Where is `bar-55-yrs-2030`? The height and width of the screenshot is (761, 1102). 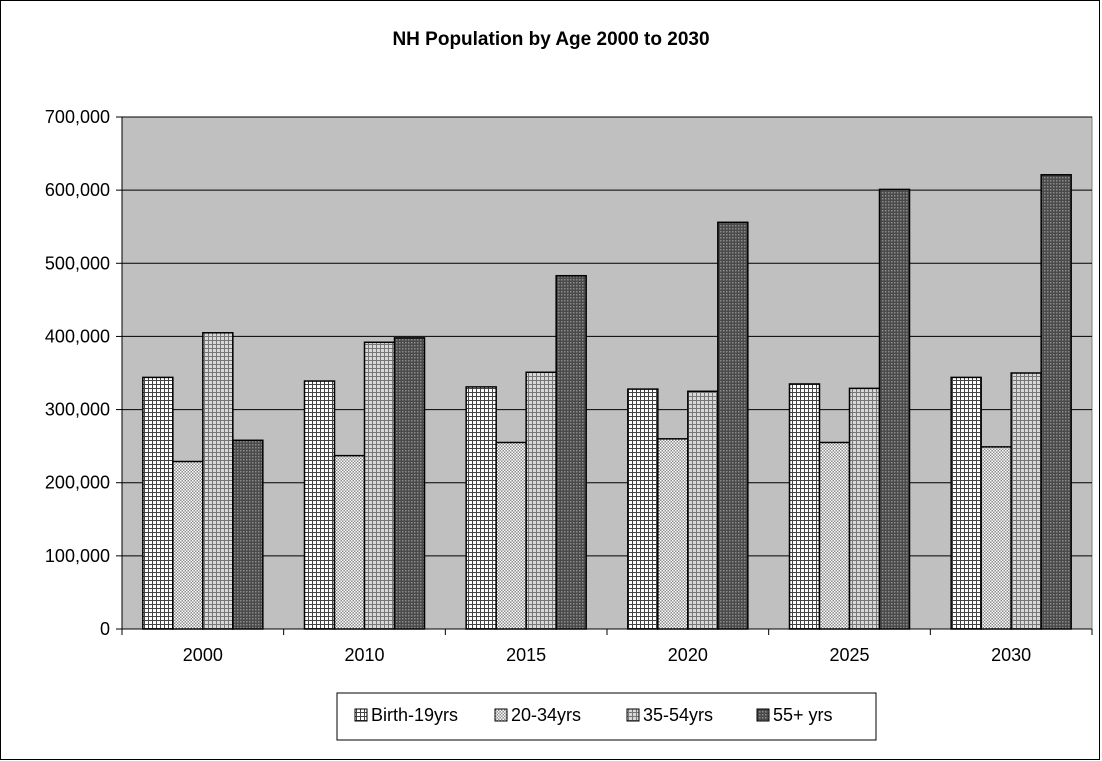
bar-55-yrs-2030 is located at coordinates (1056, 402).